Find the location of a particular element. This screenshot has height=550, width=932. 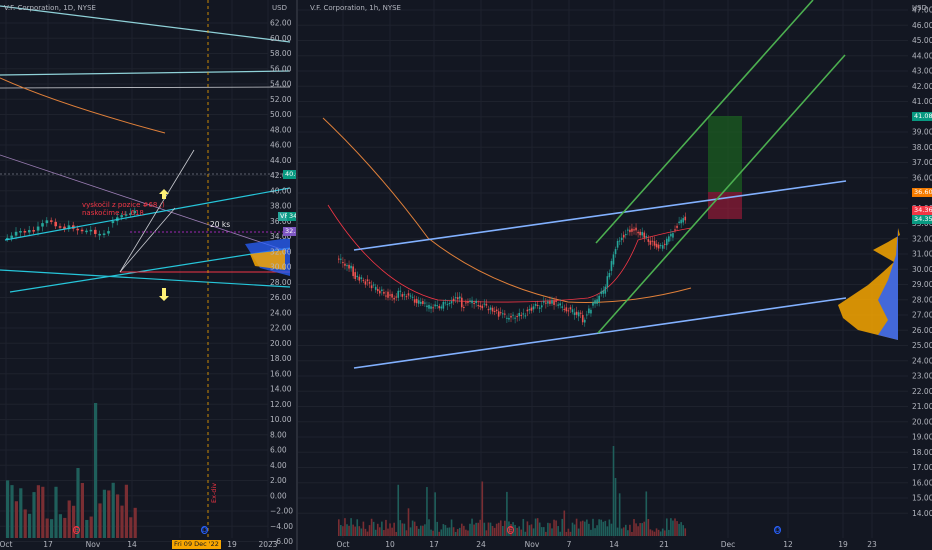

earnings-icon: E is located at coordinates (76, 530).